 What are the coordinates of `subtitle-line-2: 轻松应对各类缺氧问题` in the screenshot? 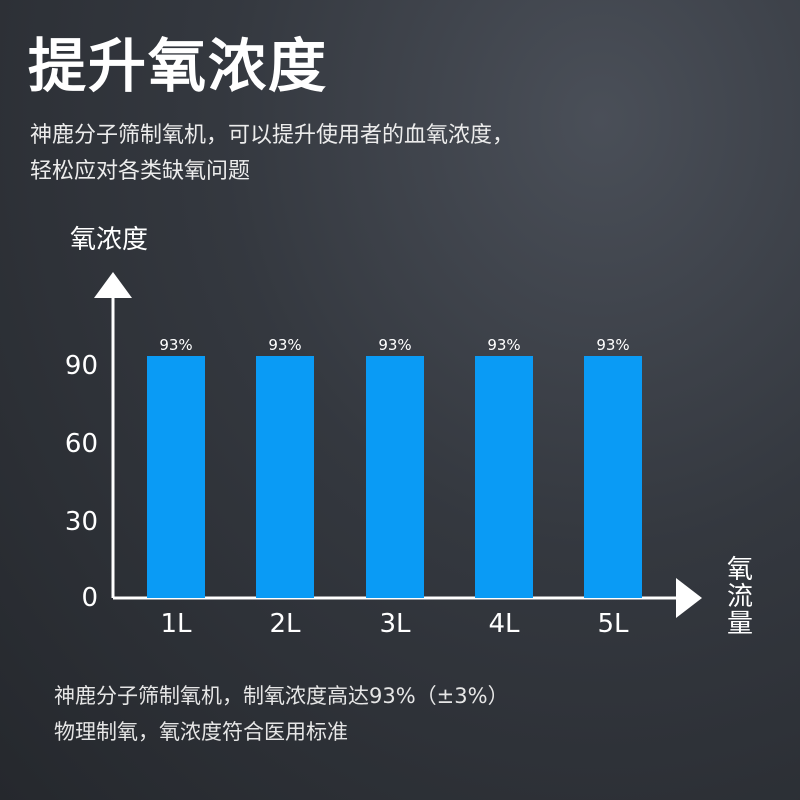 It's located at (140, 171).